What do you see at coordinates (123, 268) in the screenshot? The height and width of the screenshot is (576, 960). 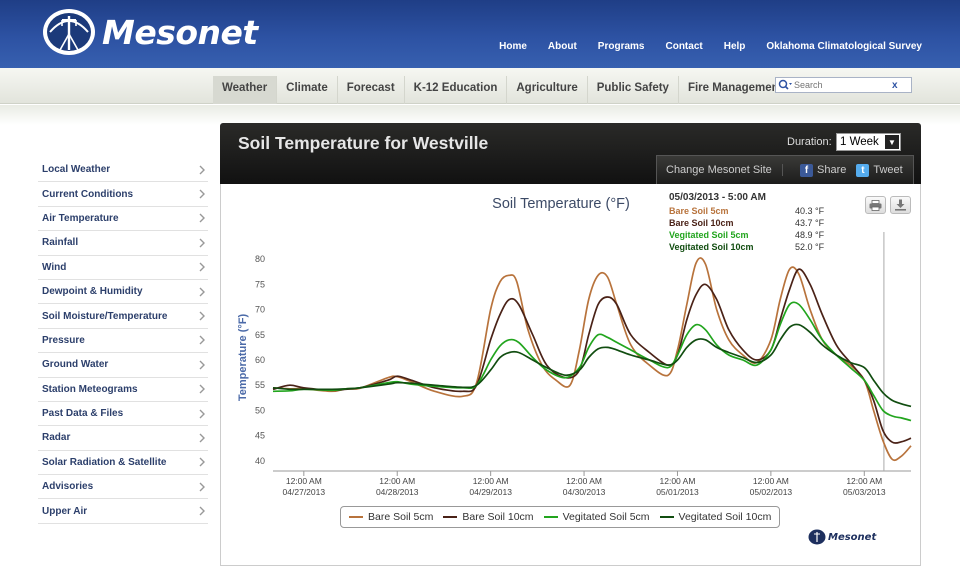 I see `sidebar-item: Wind` at bounding box center [123, 268].